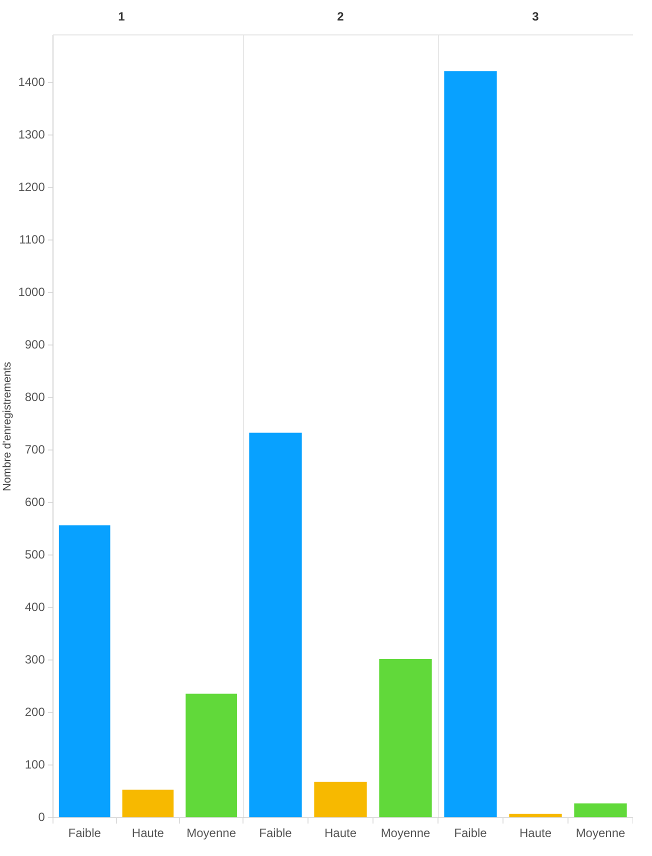 The width and height of the screenshot is (652, 856). What do you see at coordinates (42, 817) in the screenshot?
I see `y-tick-label: 0` at bounding box center [42, 817].